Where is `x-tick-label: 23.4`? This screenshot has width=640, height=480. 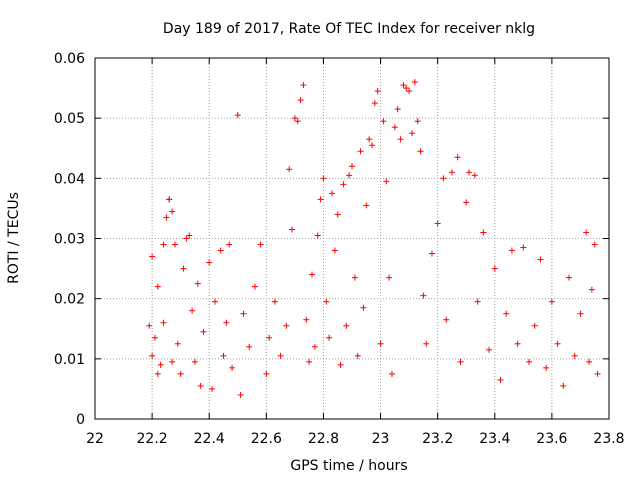 x-tick-label: 23.4 is located at coordinates (494, 439).